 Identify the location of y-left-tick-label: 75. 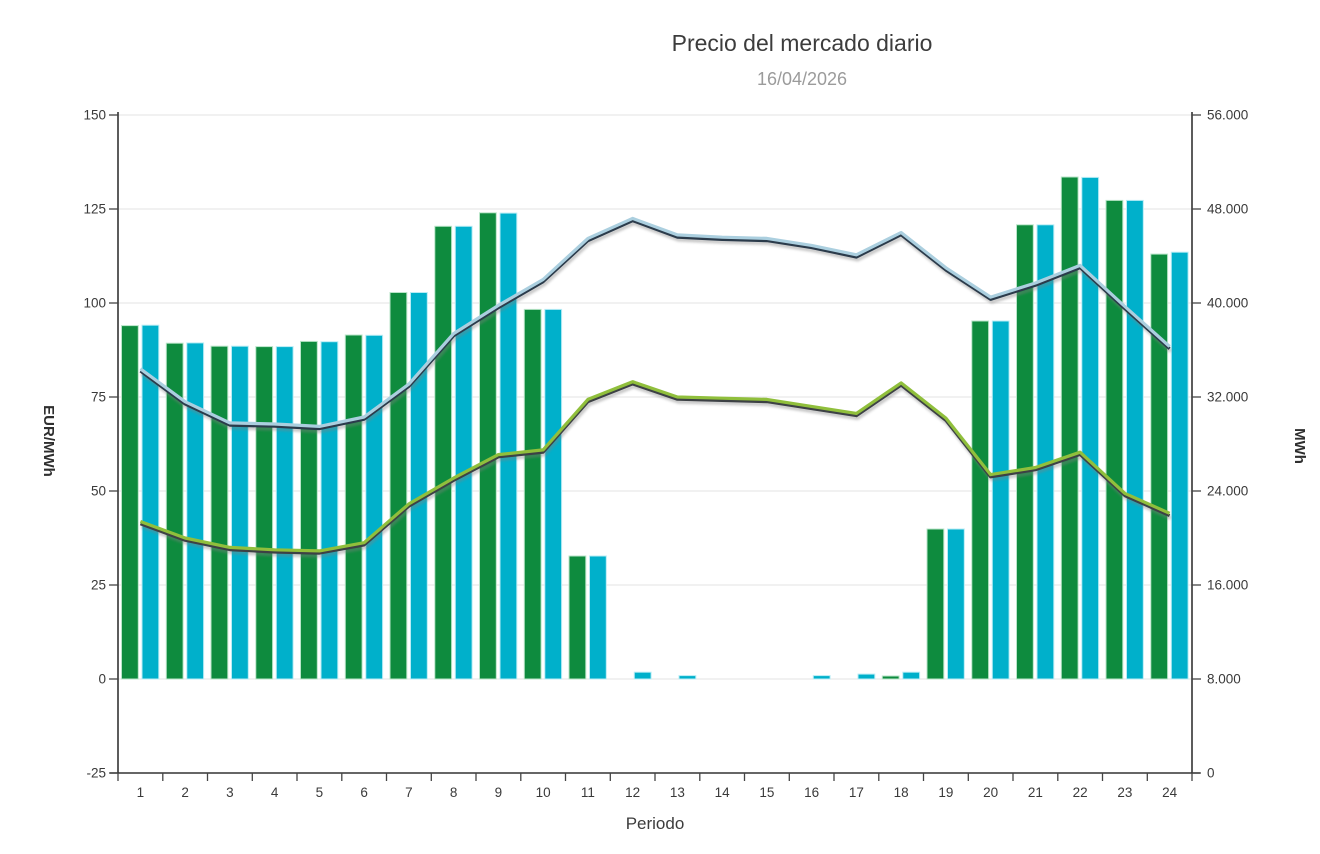
(98, 397).